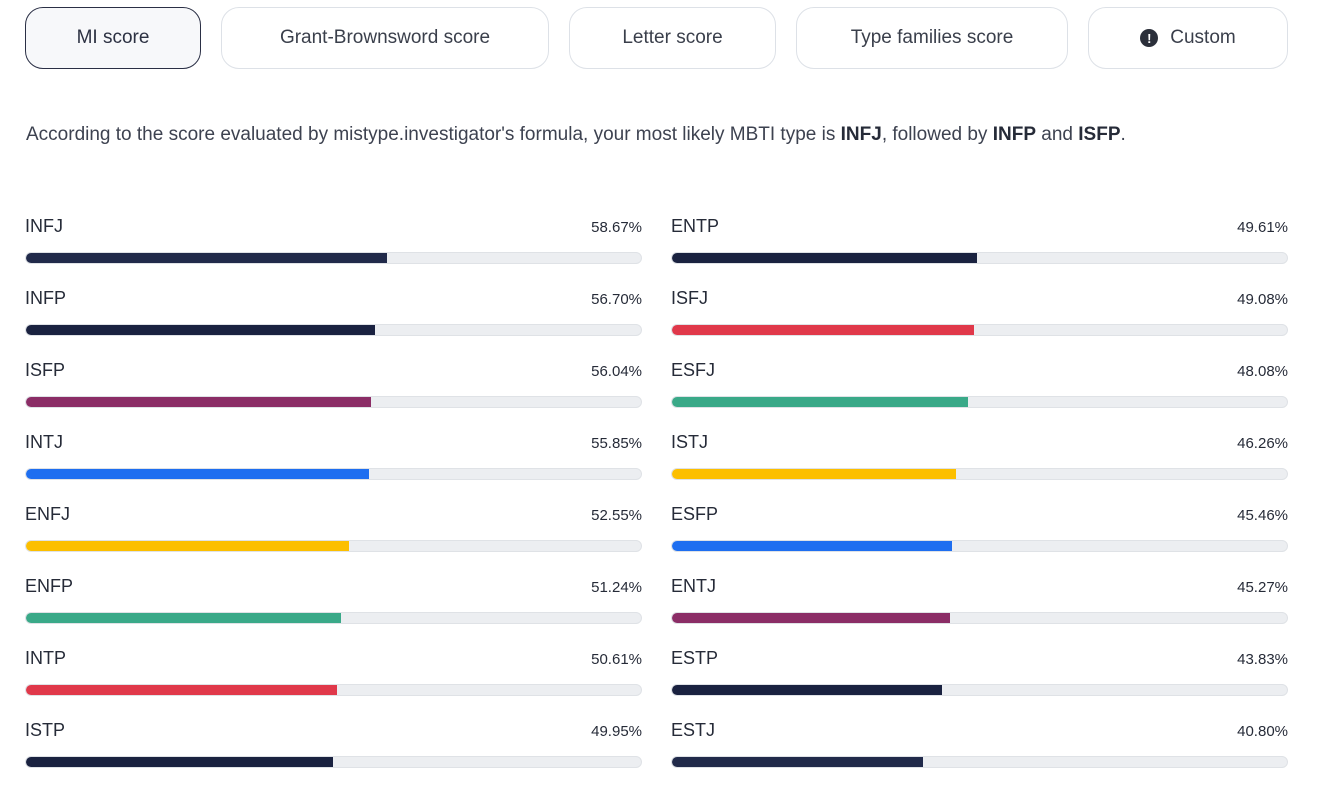 This screenshot has height=798, width=1327. I want to click on third-type: ISFP, so click(1099, 134).